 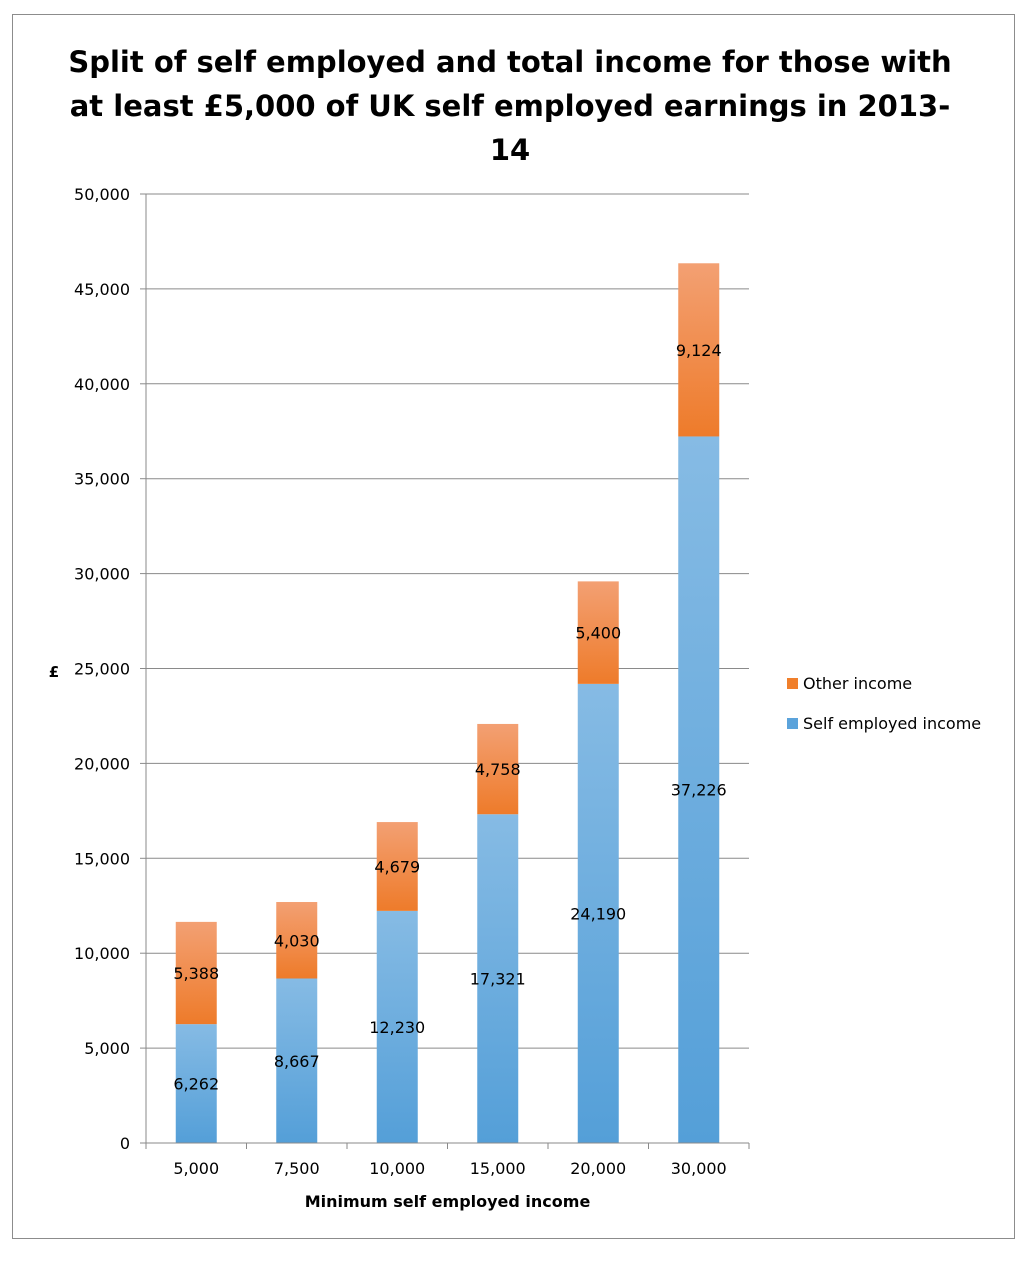 I want to click on data-label: 12,230, so click(x=397, y=1027).